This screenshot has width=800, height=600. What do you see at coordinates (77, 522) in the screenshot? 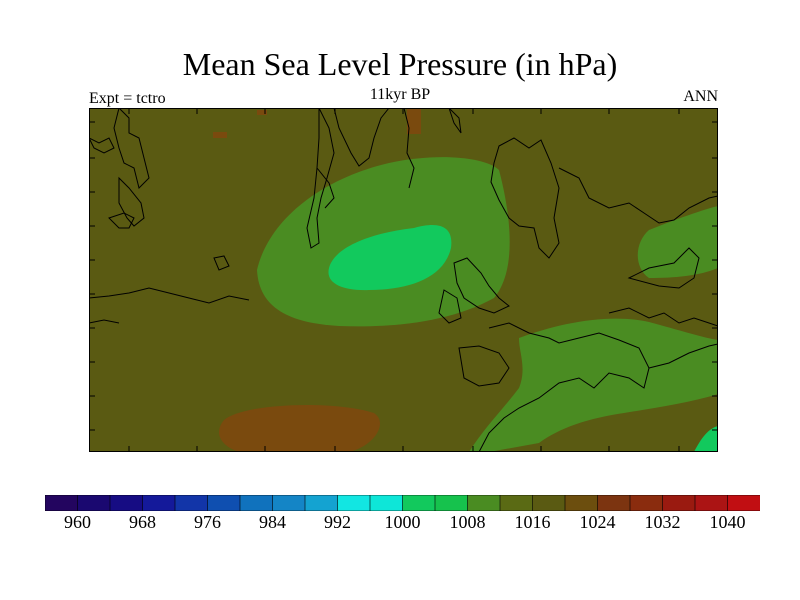
I see `colorbar-tick-label: 960` at bounding box center [77, 522].